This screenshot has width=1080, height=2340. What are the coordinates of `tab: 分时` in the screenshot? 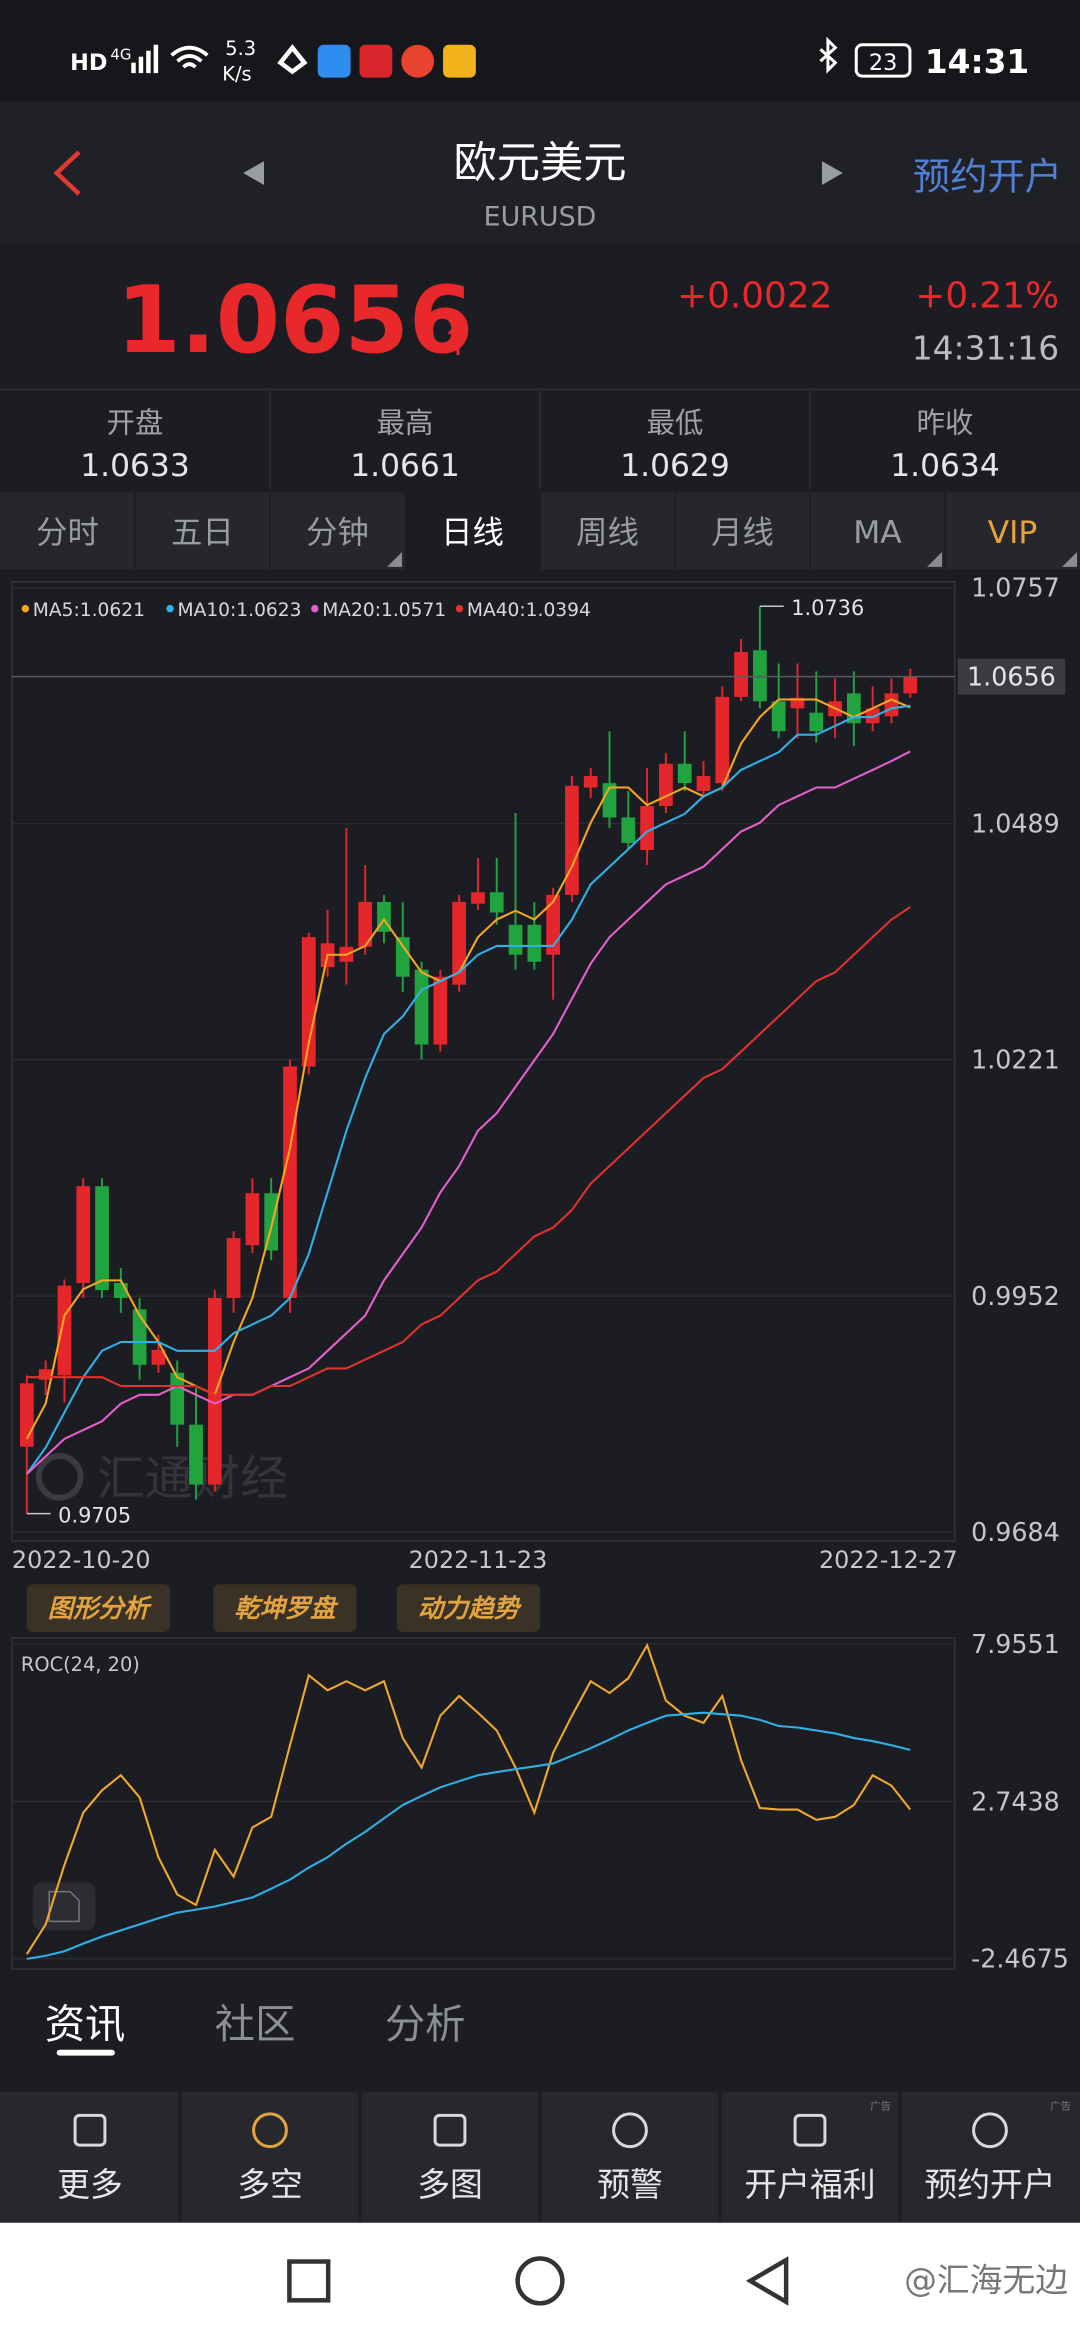 It's located at (67, 533).